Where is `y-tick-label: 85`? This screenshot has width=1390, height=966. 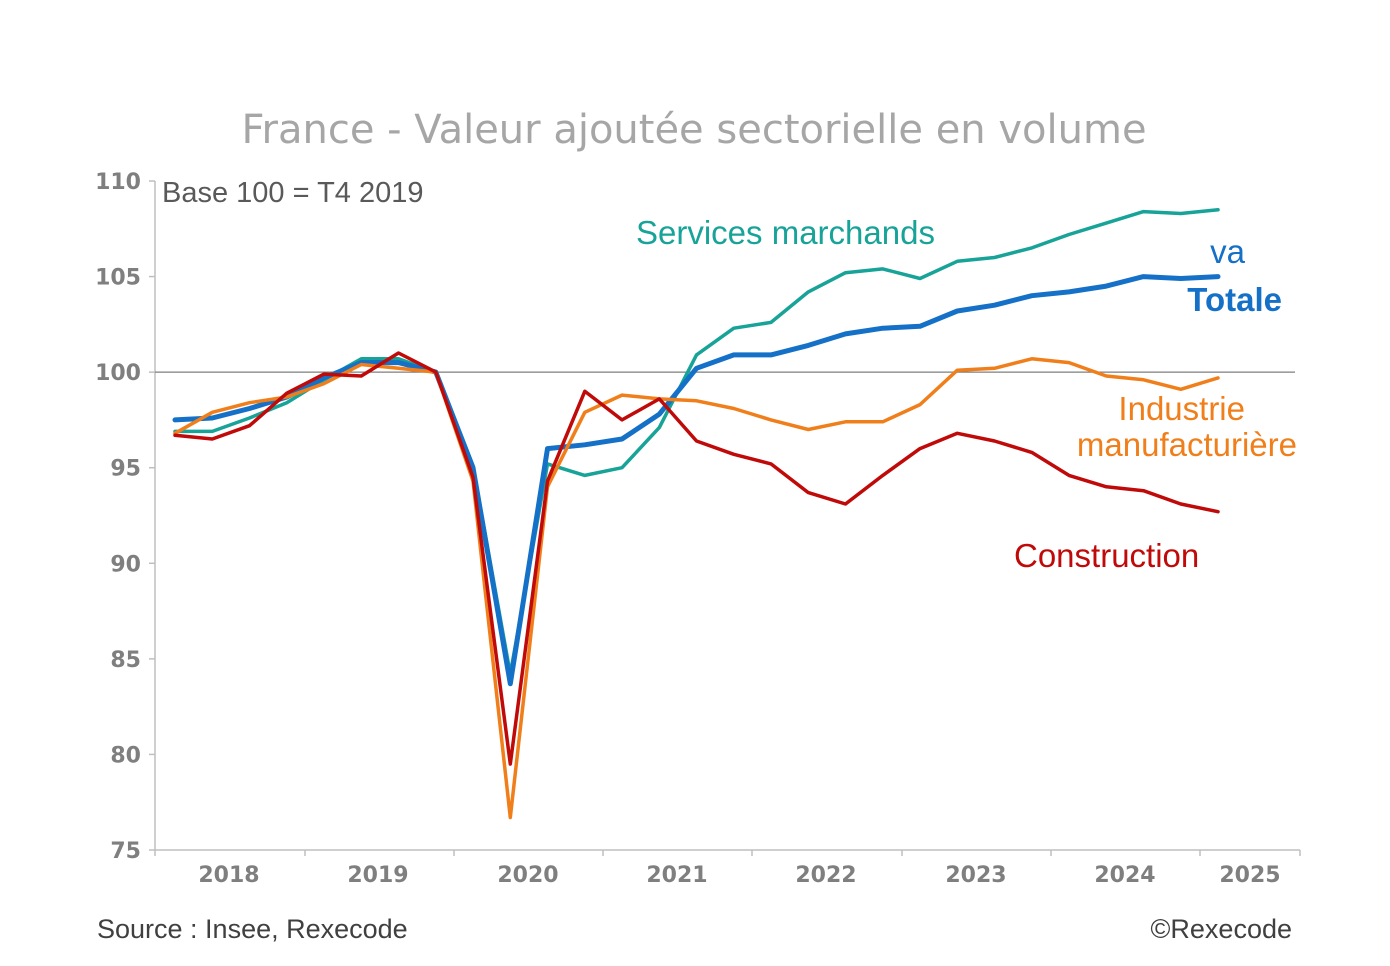
y-tick-label: 85 is located at coordinates (125, 660).